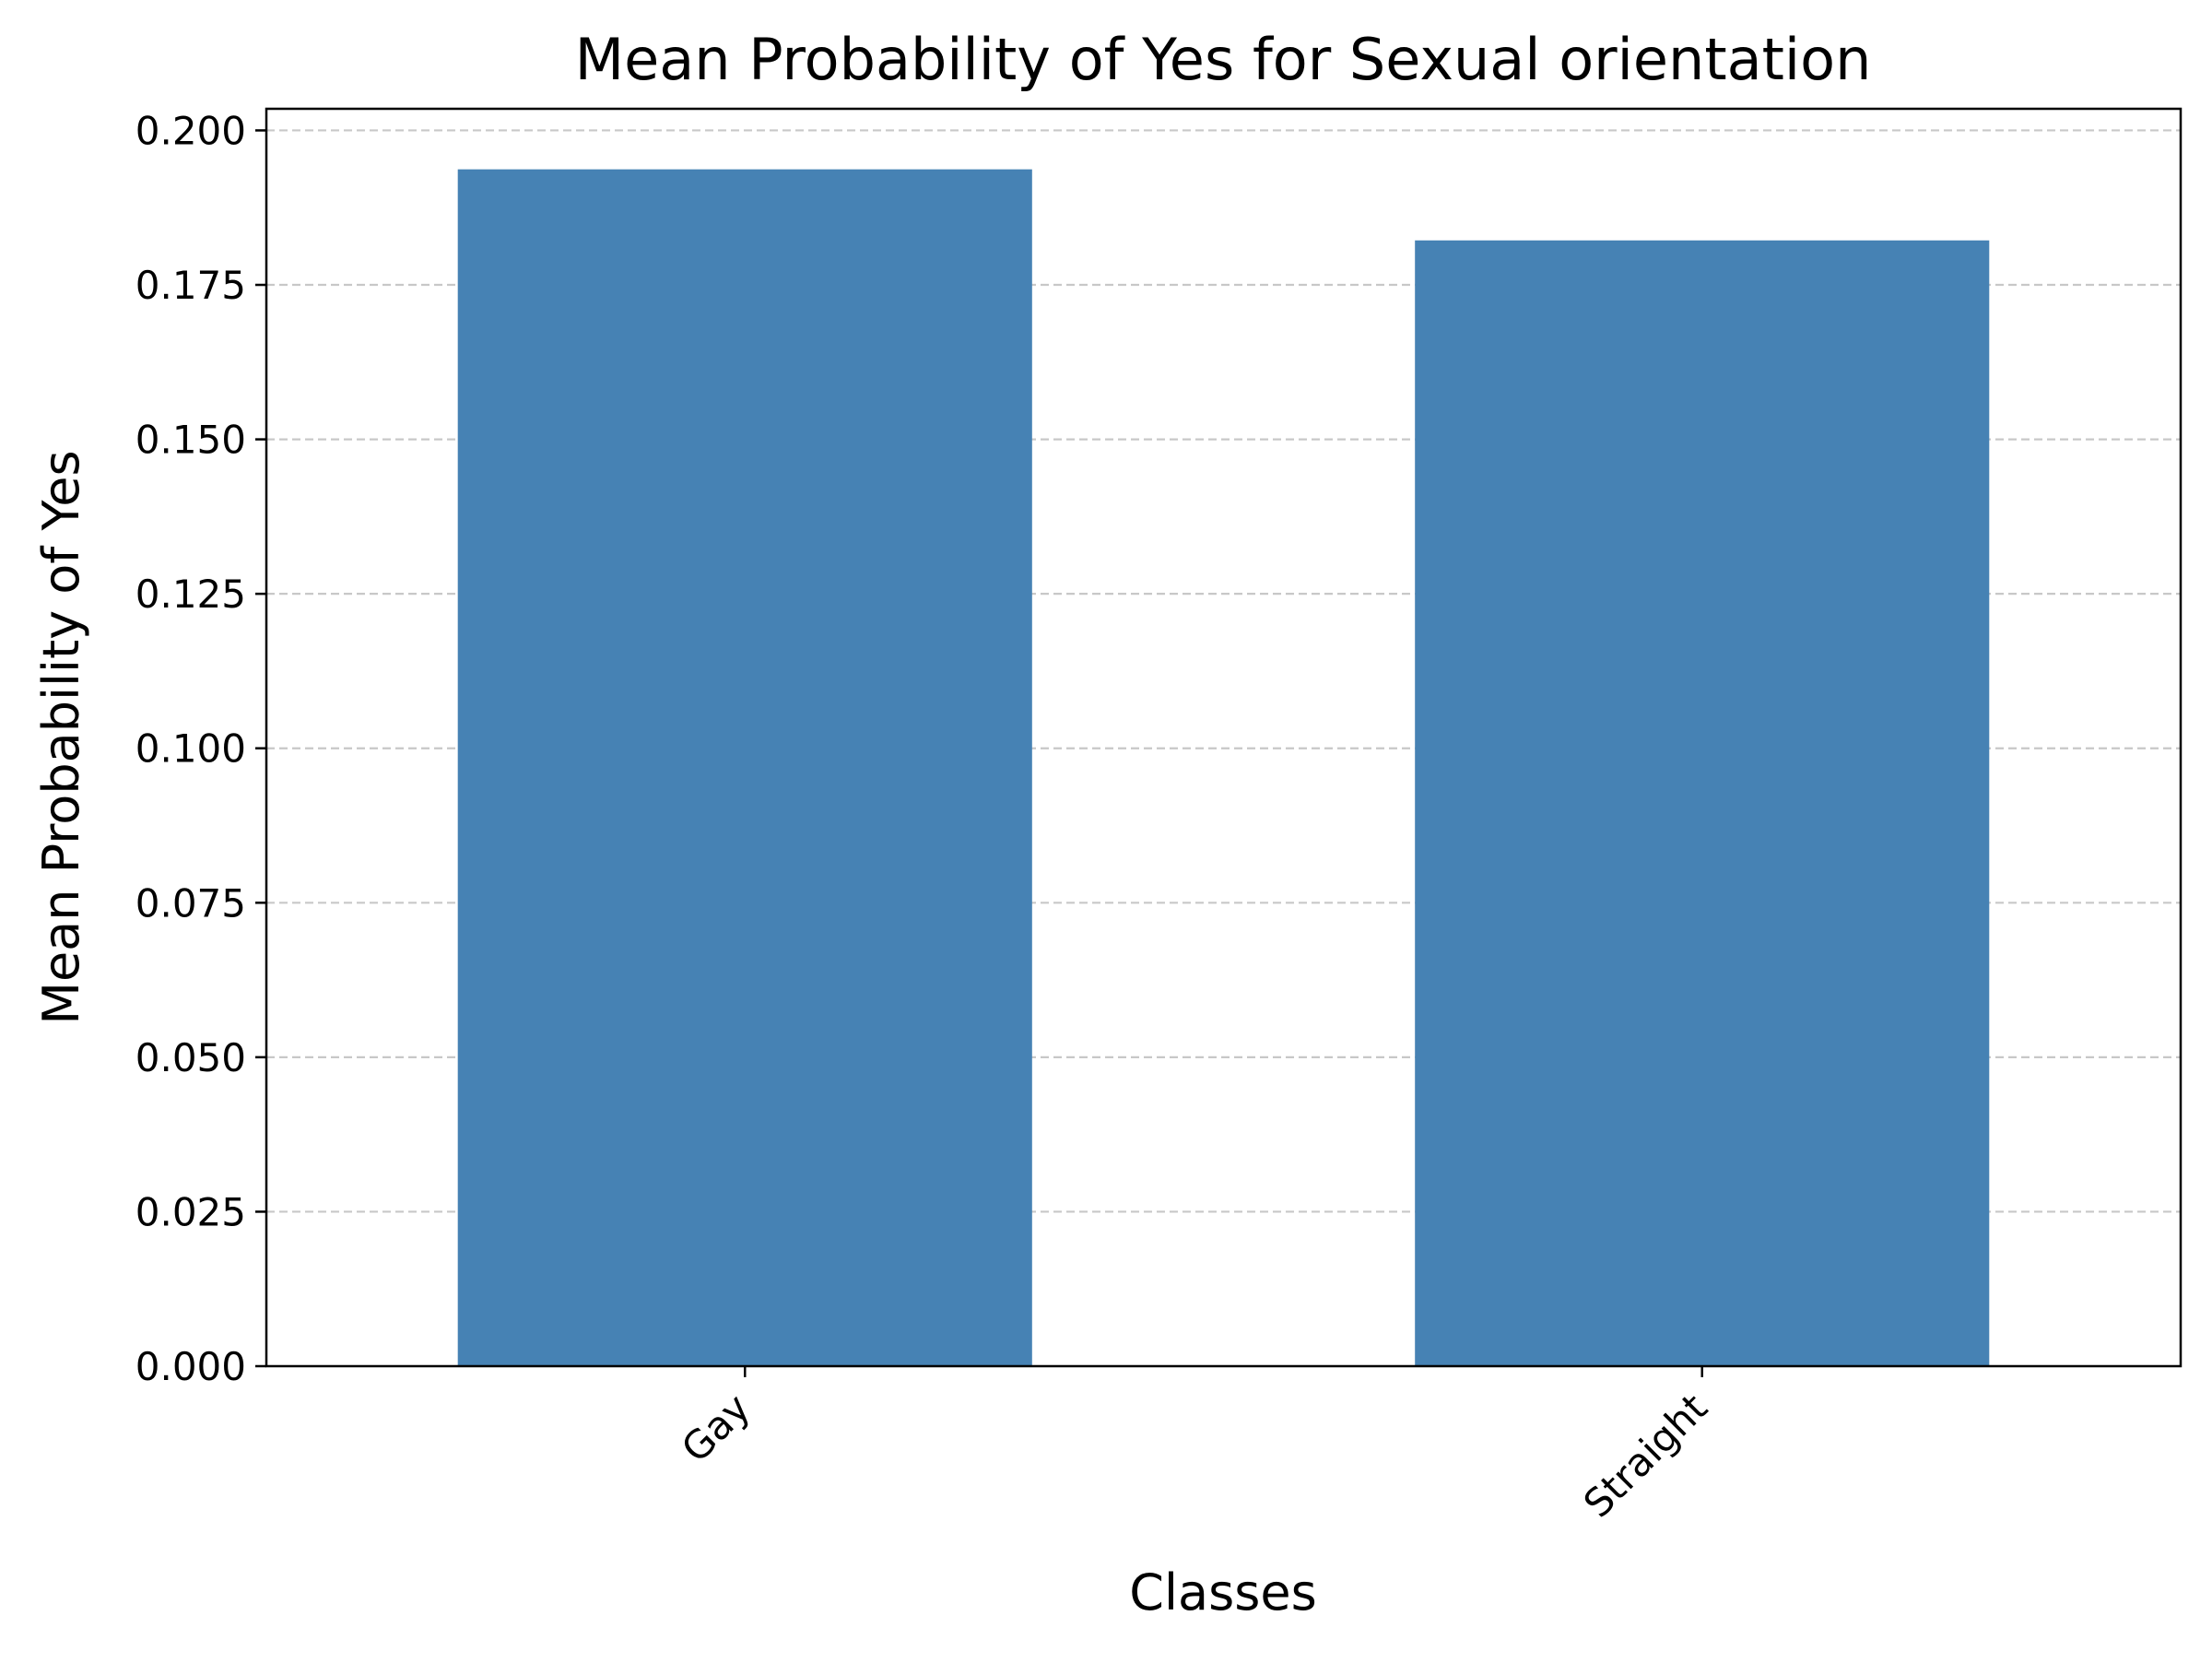 The width and height of the screenshot is (2212, 1663). Describe the element at coordinates (190, 594) in the screenshot. I see `y-tick-label: 0.125` at that location.